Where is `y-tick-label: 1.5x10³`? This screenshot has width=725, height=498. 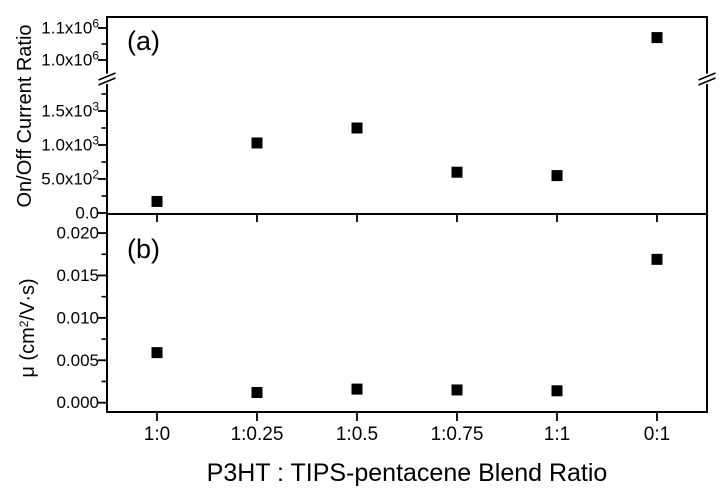 y-tick-label: 1.5x10³ is located at coordinates (70, 110).